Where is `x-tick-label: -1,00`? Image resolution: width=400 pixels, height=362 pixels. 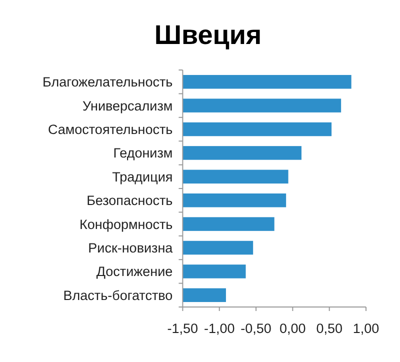
x-tick-label: -1,00 is located at coordinates (219, 328).